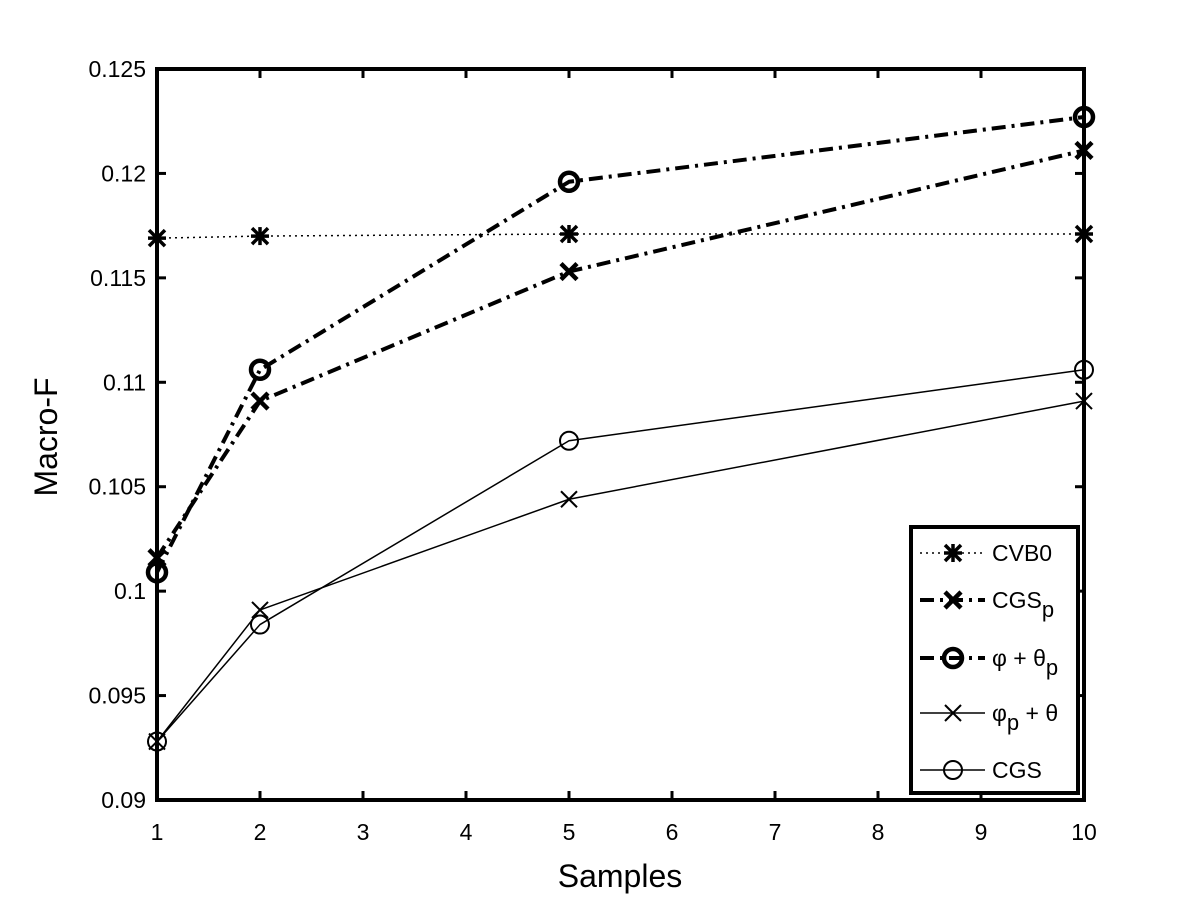 This screenshot has width=1200, height=901. What do you see at coordinates (123, 173) in the screenshot?
I see `y-tick-label: 0.12` at bounding box center [123, 173].